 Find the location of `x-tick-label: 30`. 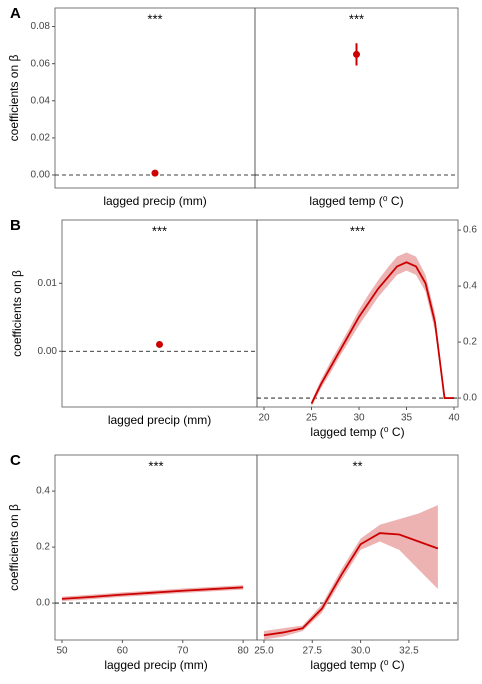

x-tick-label: 30 is located at coordinates (359, 418).